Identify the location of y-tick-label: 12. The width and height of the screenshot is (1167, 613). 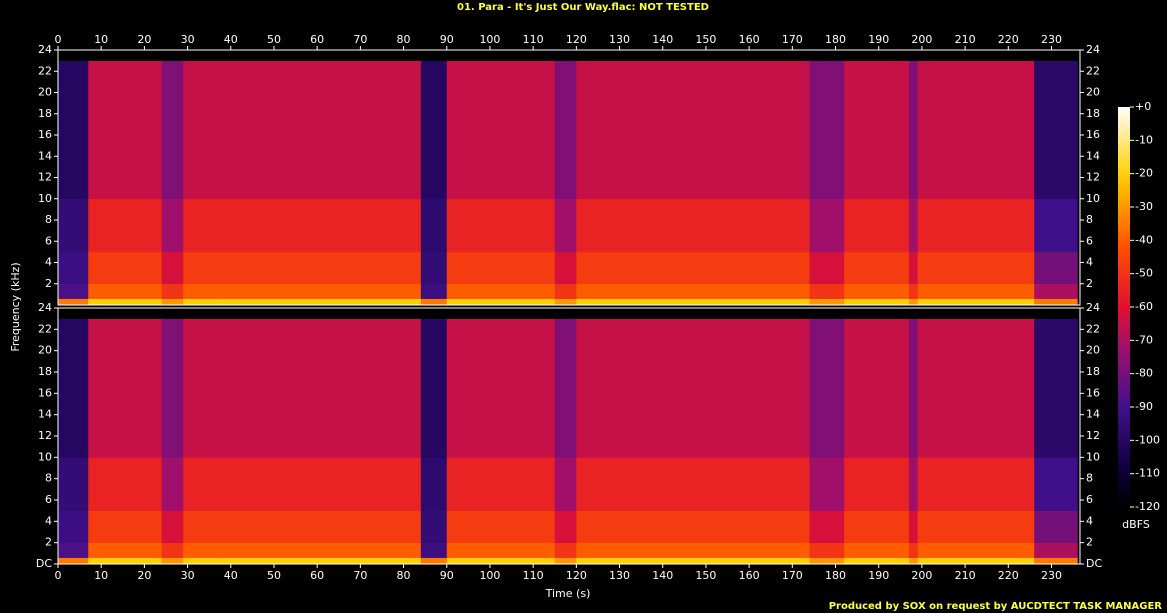
(1093, 435).